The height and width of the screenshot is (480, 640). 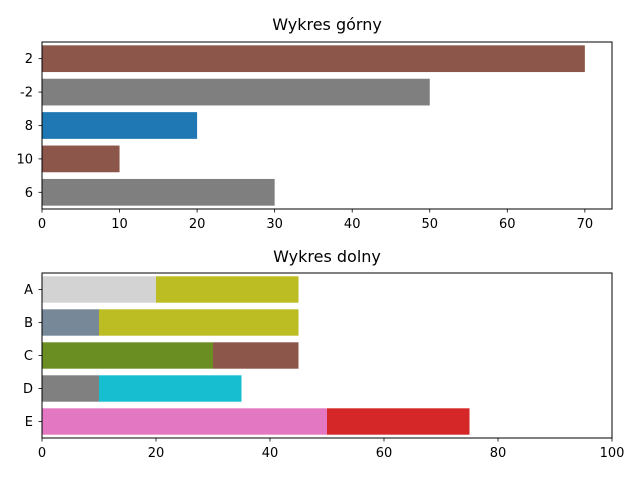 I want to click on bottom-y-tick-label: A, so click(x=28, y=290).